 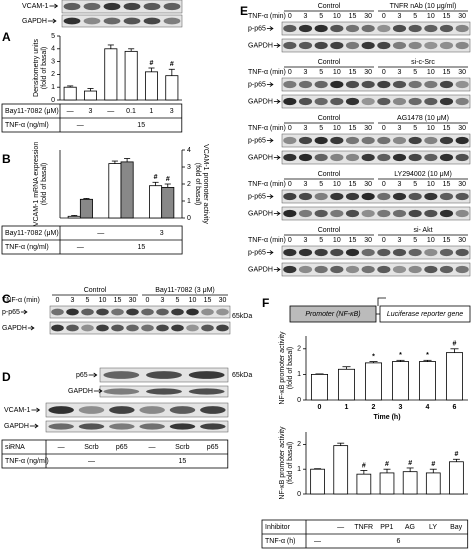 I want to click on table-cell: AG, so click(x=410, y=527).